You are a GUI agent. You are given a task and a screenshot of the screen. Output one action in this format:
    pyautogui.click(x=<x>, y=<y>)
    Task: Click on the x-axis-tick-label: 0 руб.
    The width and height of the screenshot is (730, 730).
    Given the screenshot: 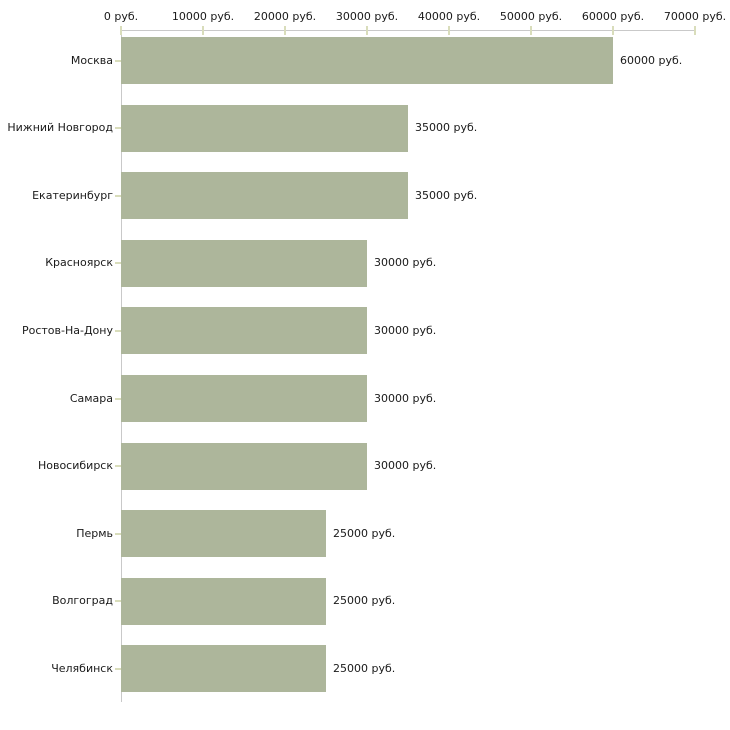 What is the action you would take?
    pyautogui.click(x=121, y=16)
    